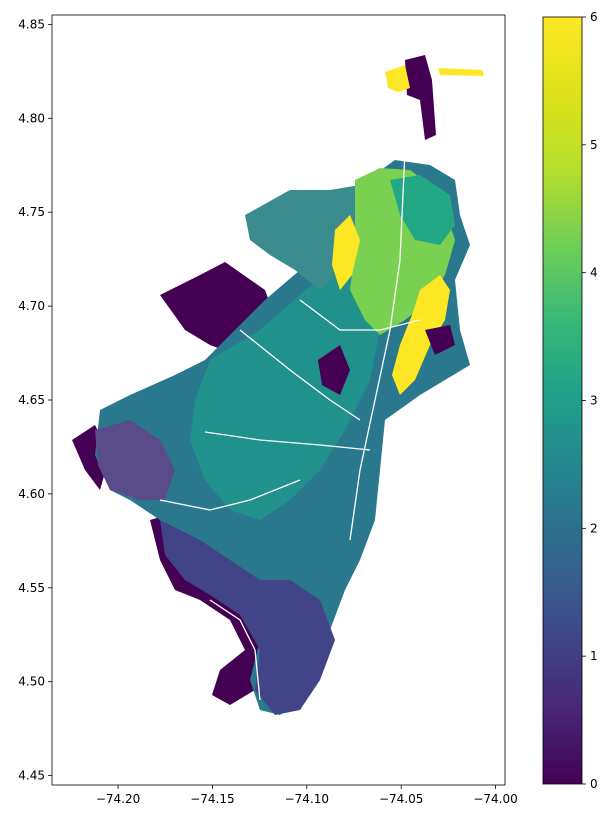 This screenshot has width=611, height=819. Describe the element at coordinates (31, 494) in the screenshot. I see `y-tick-label: 4.60` at that location.